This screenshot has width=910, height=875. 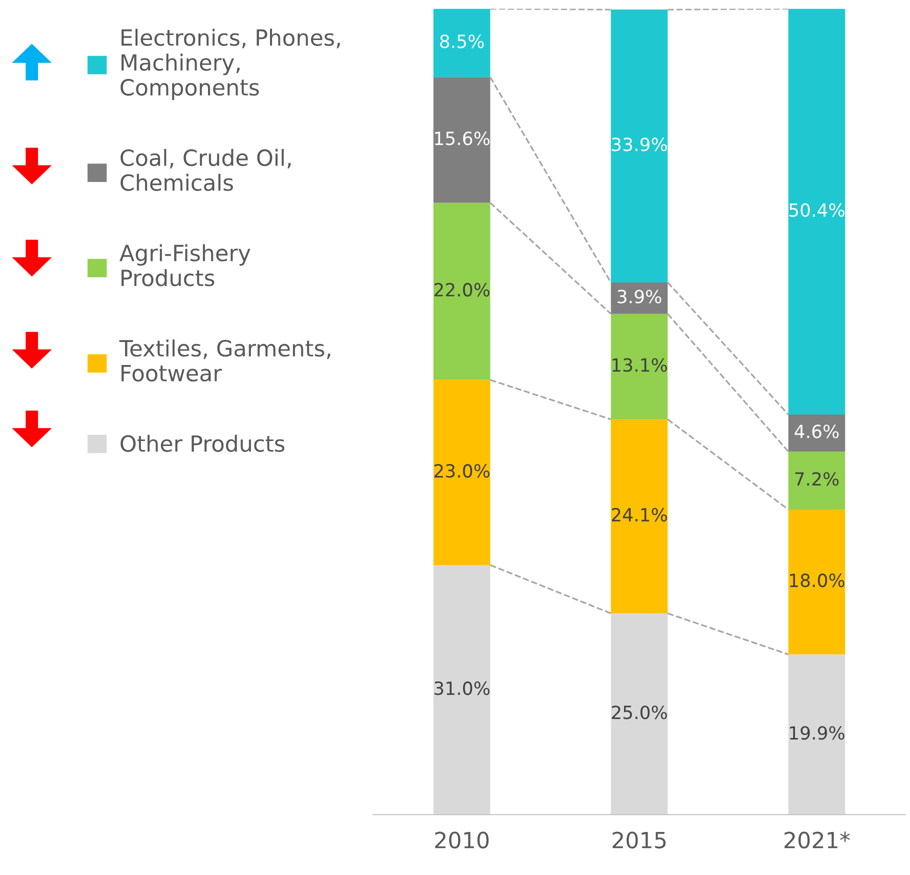 I want to click on data-label: 4.6%, so click(x=816, y=431).